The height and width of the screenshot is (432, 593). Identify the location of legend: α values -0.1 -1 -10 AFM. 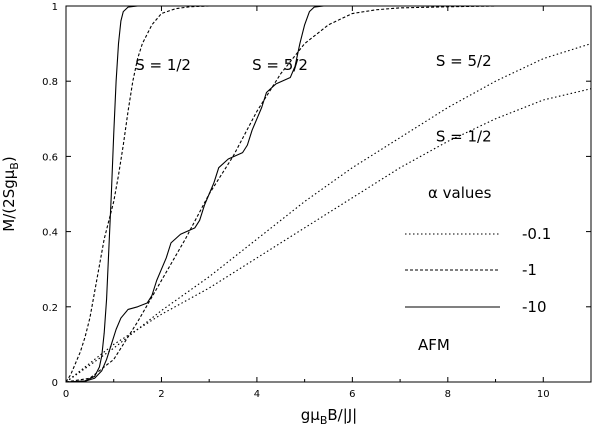
(478, 269).